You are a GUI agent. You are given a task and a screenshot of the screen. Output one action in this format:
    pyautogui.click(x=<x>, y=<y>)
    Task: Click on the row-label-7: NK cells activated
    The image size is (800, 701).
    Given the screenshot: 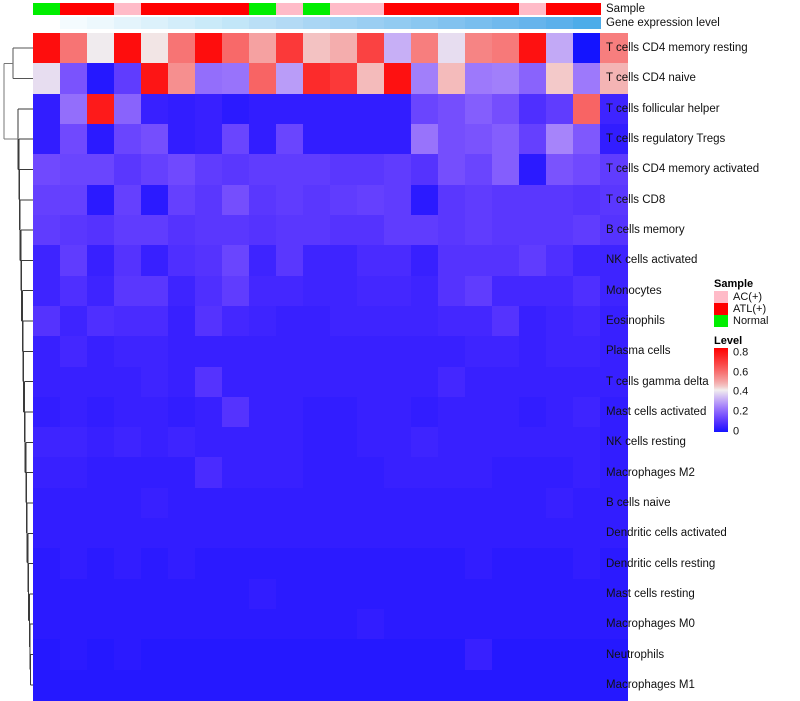 What is the action you would take?
    pyautogui.click(x=652, y=260)
    